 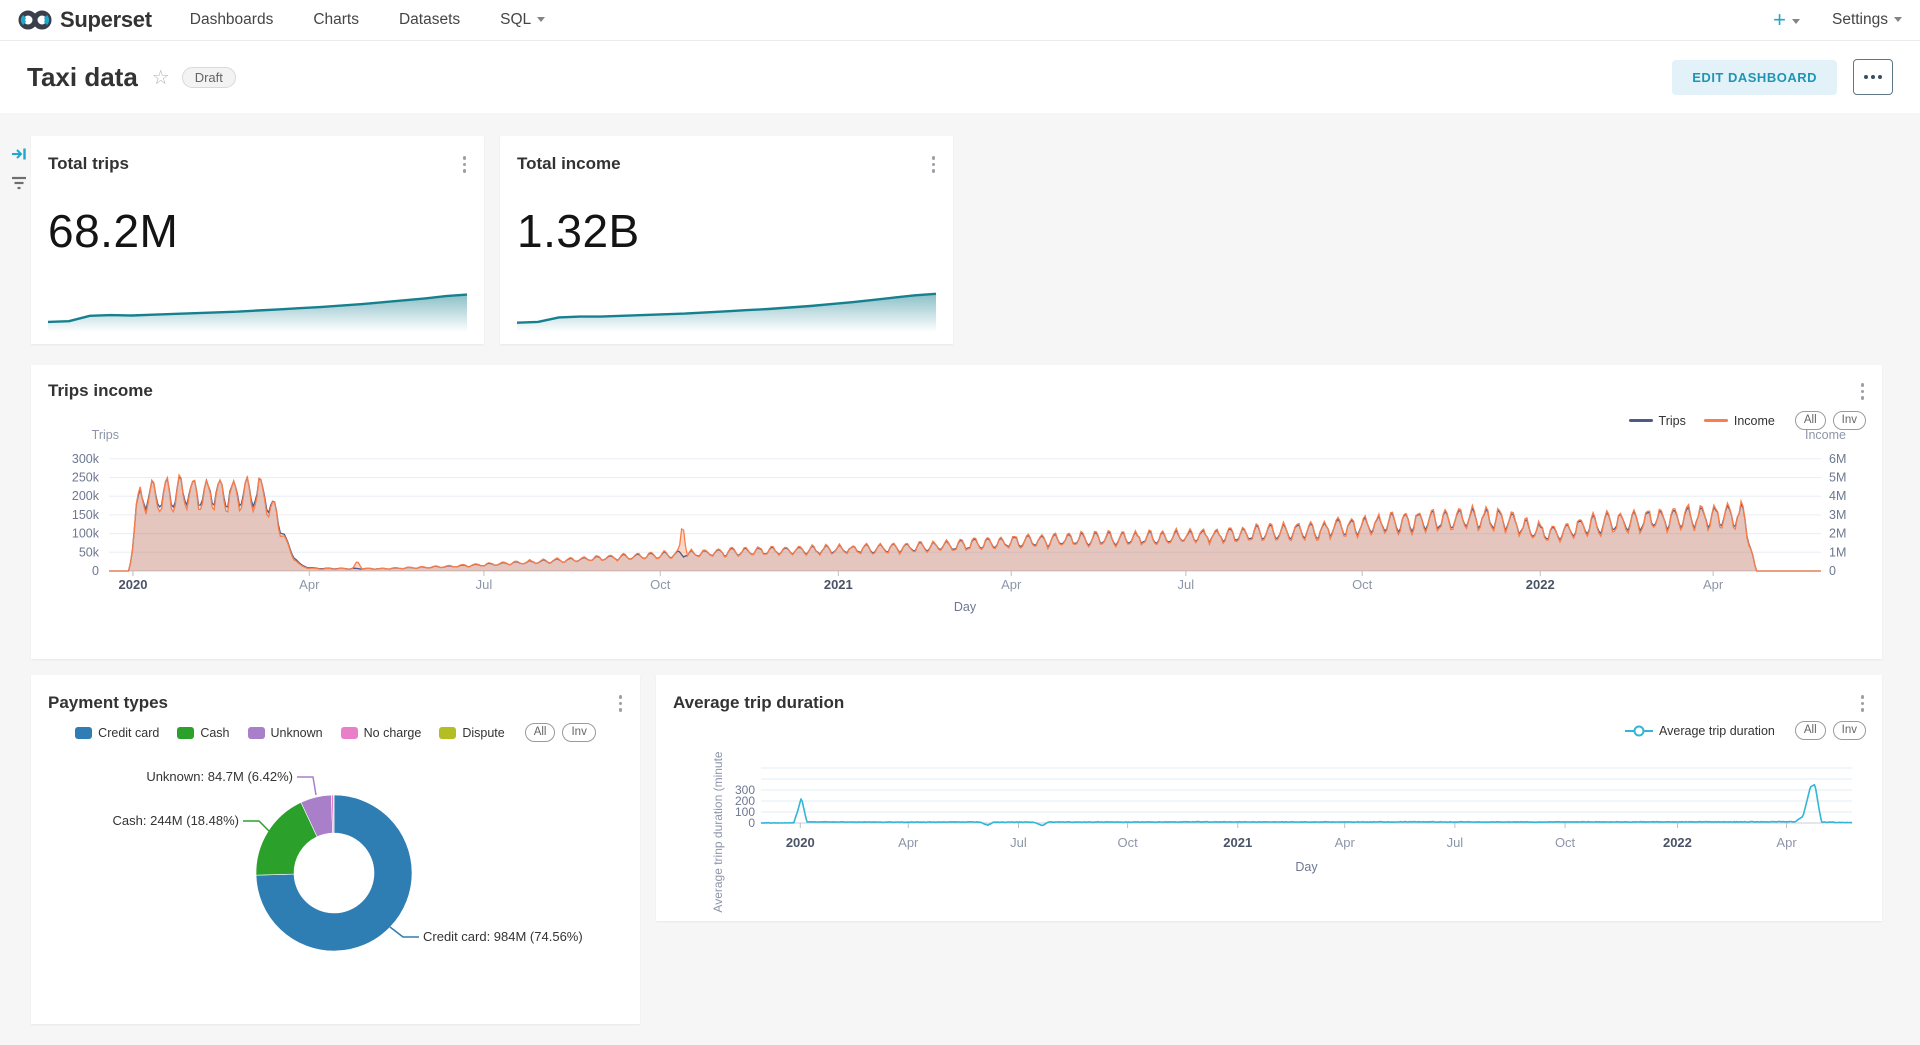 What do you see at coordinates (1859, 19) in the screenshot?
I see `settings-label: Settings` at bounding box center [1859, 19].